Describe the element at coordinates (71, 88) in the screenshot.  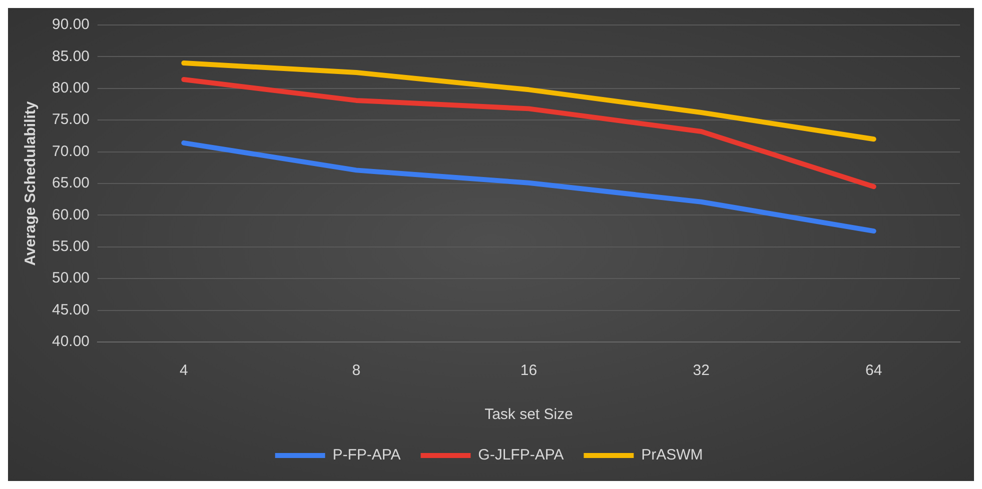
I see `y-tick-label: 80.00` at that location.